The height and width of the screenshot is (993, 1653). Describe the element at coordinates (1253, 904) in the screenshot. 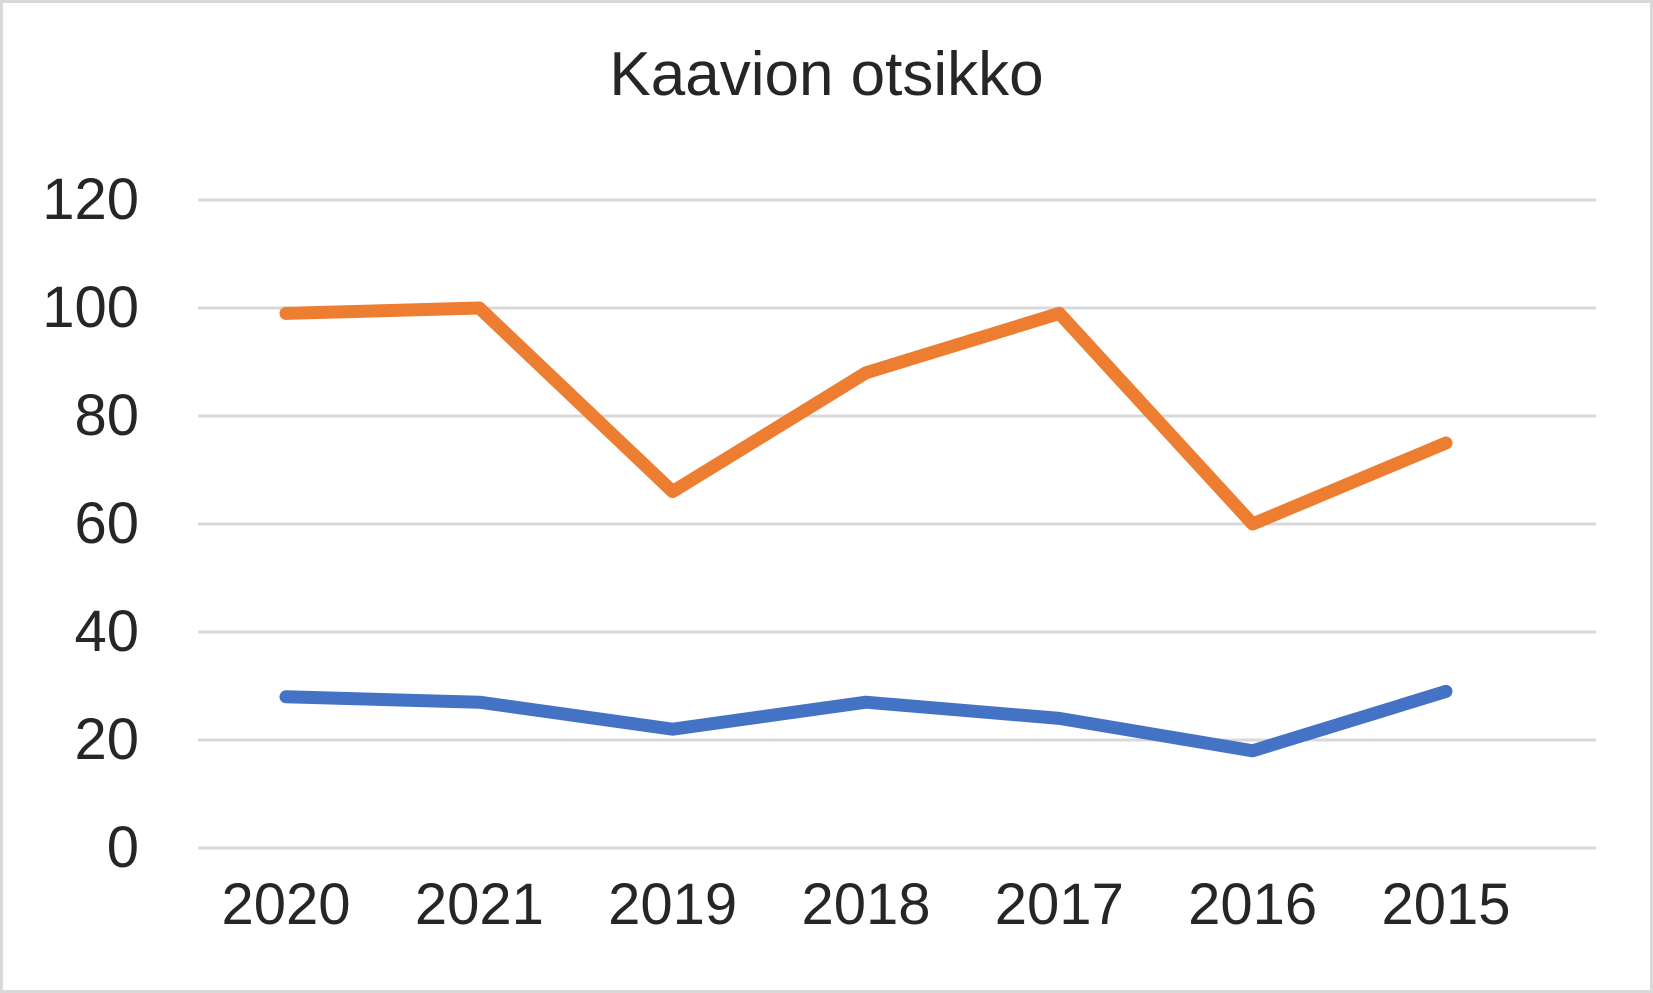

I see `x-axis-tick-label: 2016` at that location.